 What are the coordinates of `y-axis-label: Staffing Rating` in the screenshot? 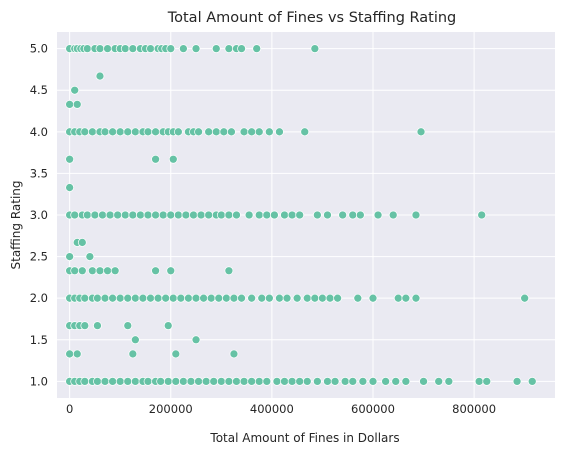 It's located at (16, 224).